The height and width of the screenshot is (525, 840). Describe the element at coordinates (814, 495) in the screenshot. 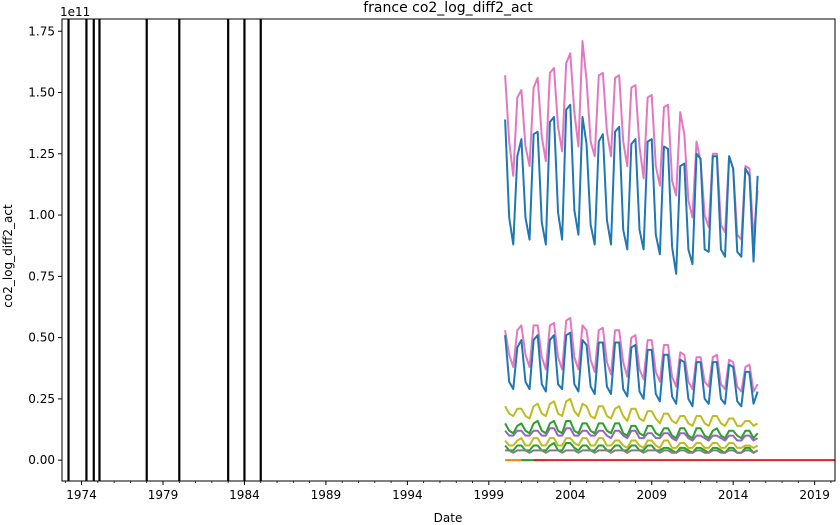

I see `x-tick-label-9: 2019` at that location.